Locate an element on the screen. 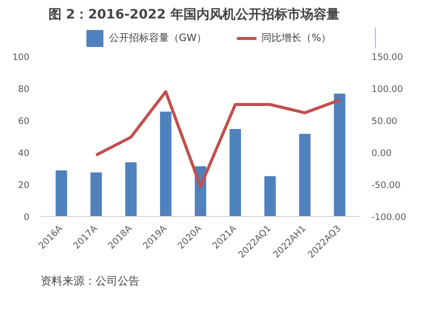 This screenshot has width=424, height=320. y2-tick-label: 0.00 is located at coordinates (382, 154).